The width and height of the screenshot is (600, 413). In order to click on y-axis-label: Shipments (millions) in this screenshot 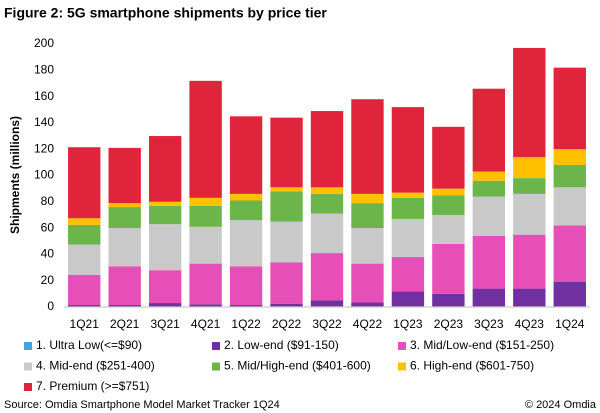, I will do `click(15, 175)`.